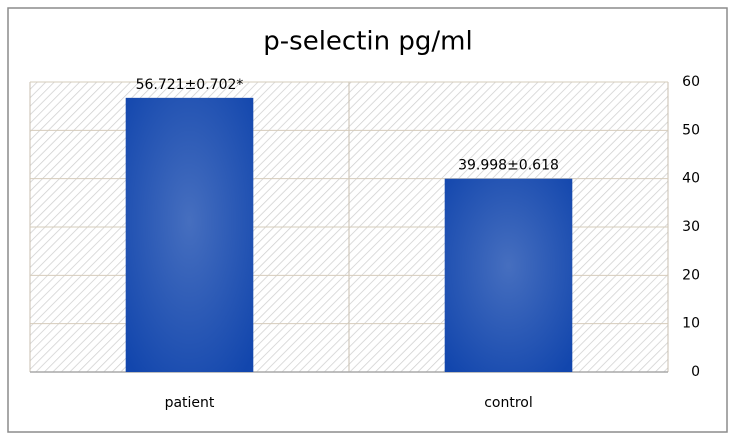 Image resolution: width=735 pixels, height=440 pixels. Describe the element at coordinates (691, 130) in the screenshot. I see `y-tick-label: 50` at that location.